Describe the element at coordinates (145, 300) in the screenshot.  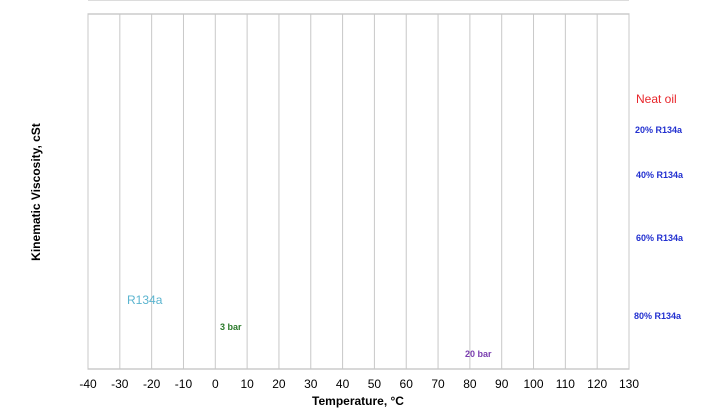
I see `label-r134a: R134a` at that location.